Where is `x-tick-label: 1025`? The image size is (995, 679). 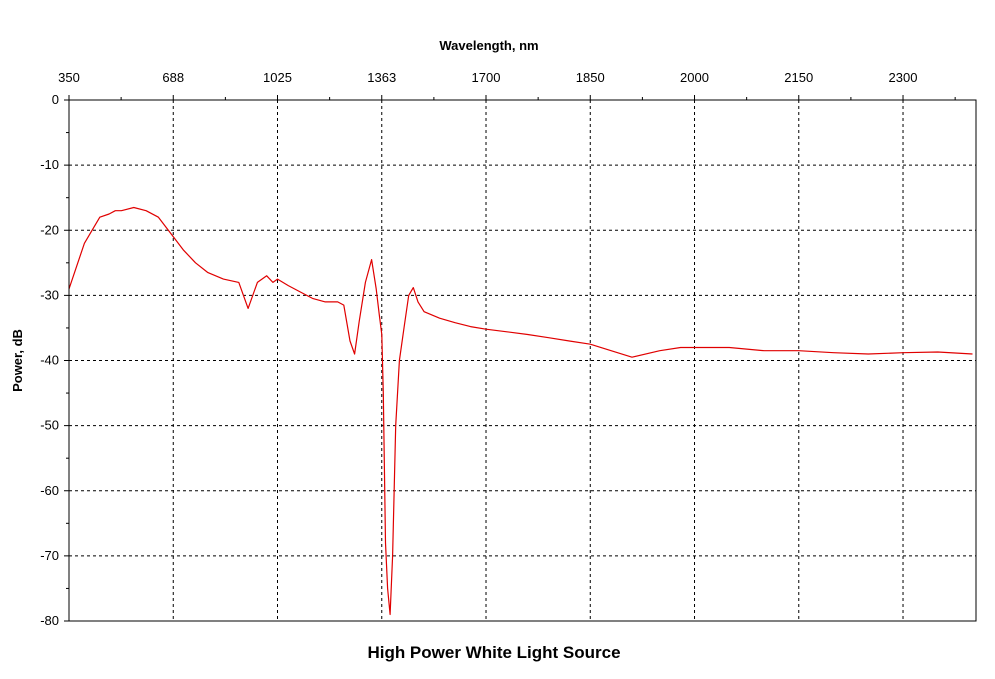 x-tick-label: 1025 is located at coordinates (277, 77).